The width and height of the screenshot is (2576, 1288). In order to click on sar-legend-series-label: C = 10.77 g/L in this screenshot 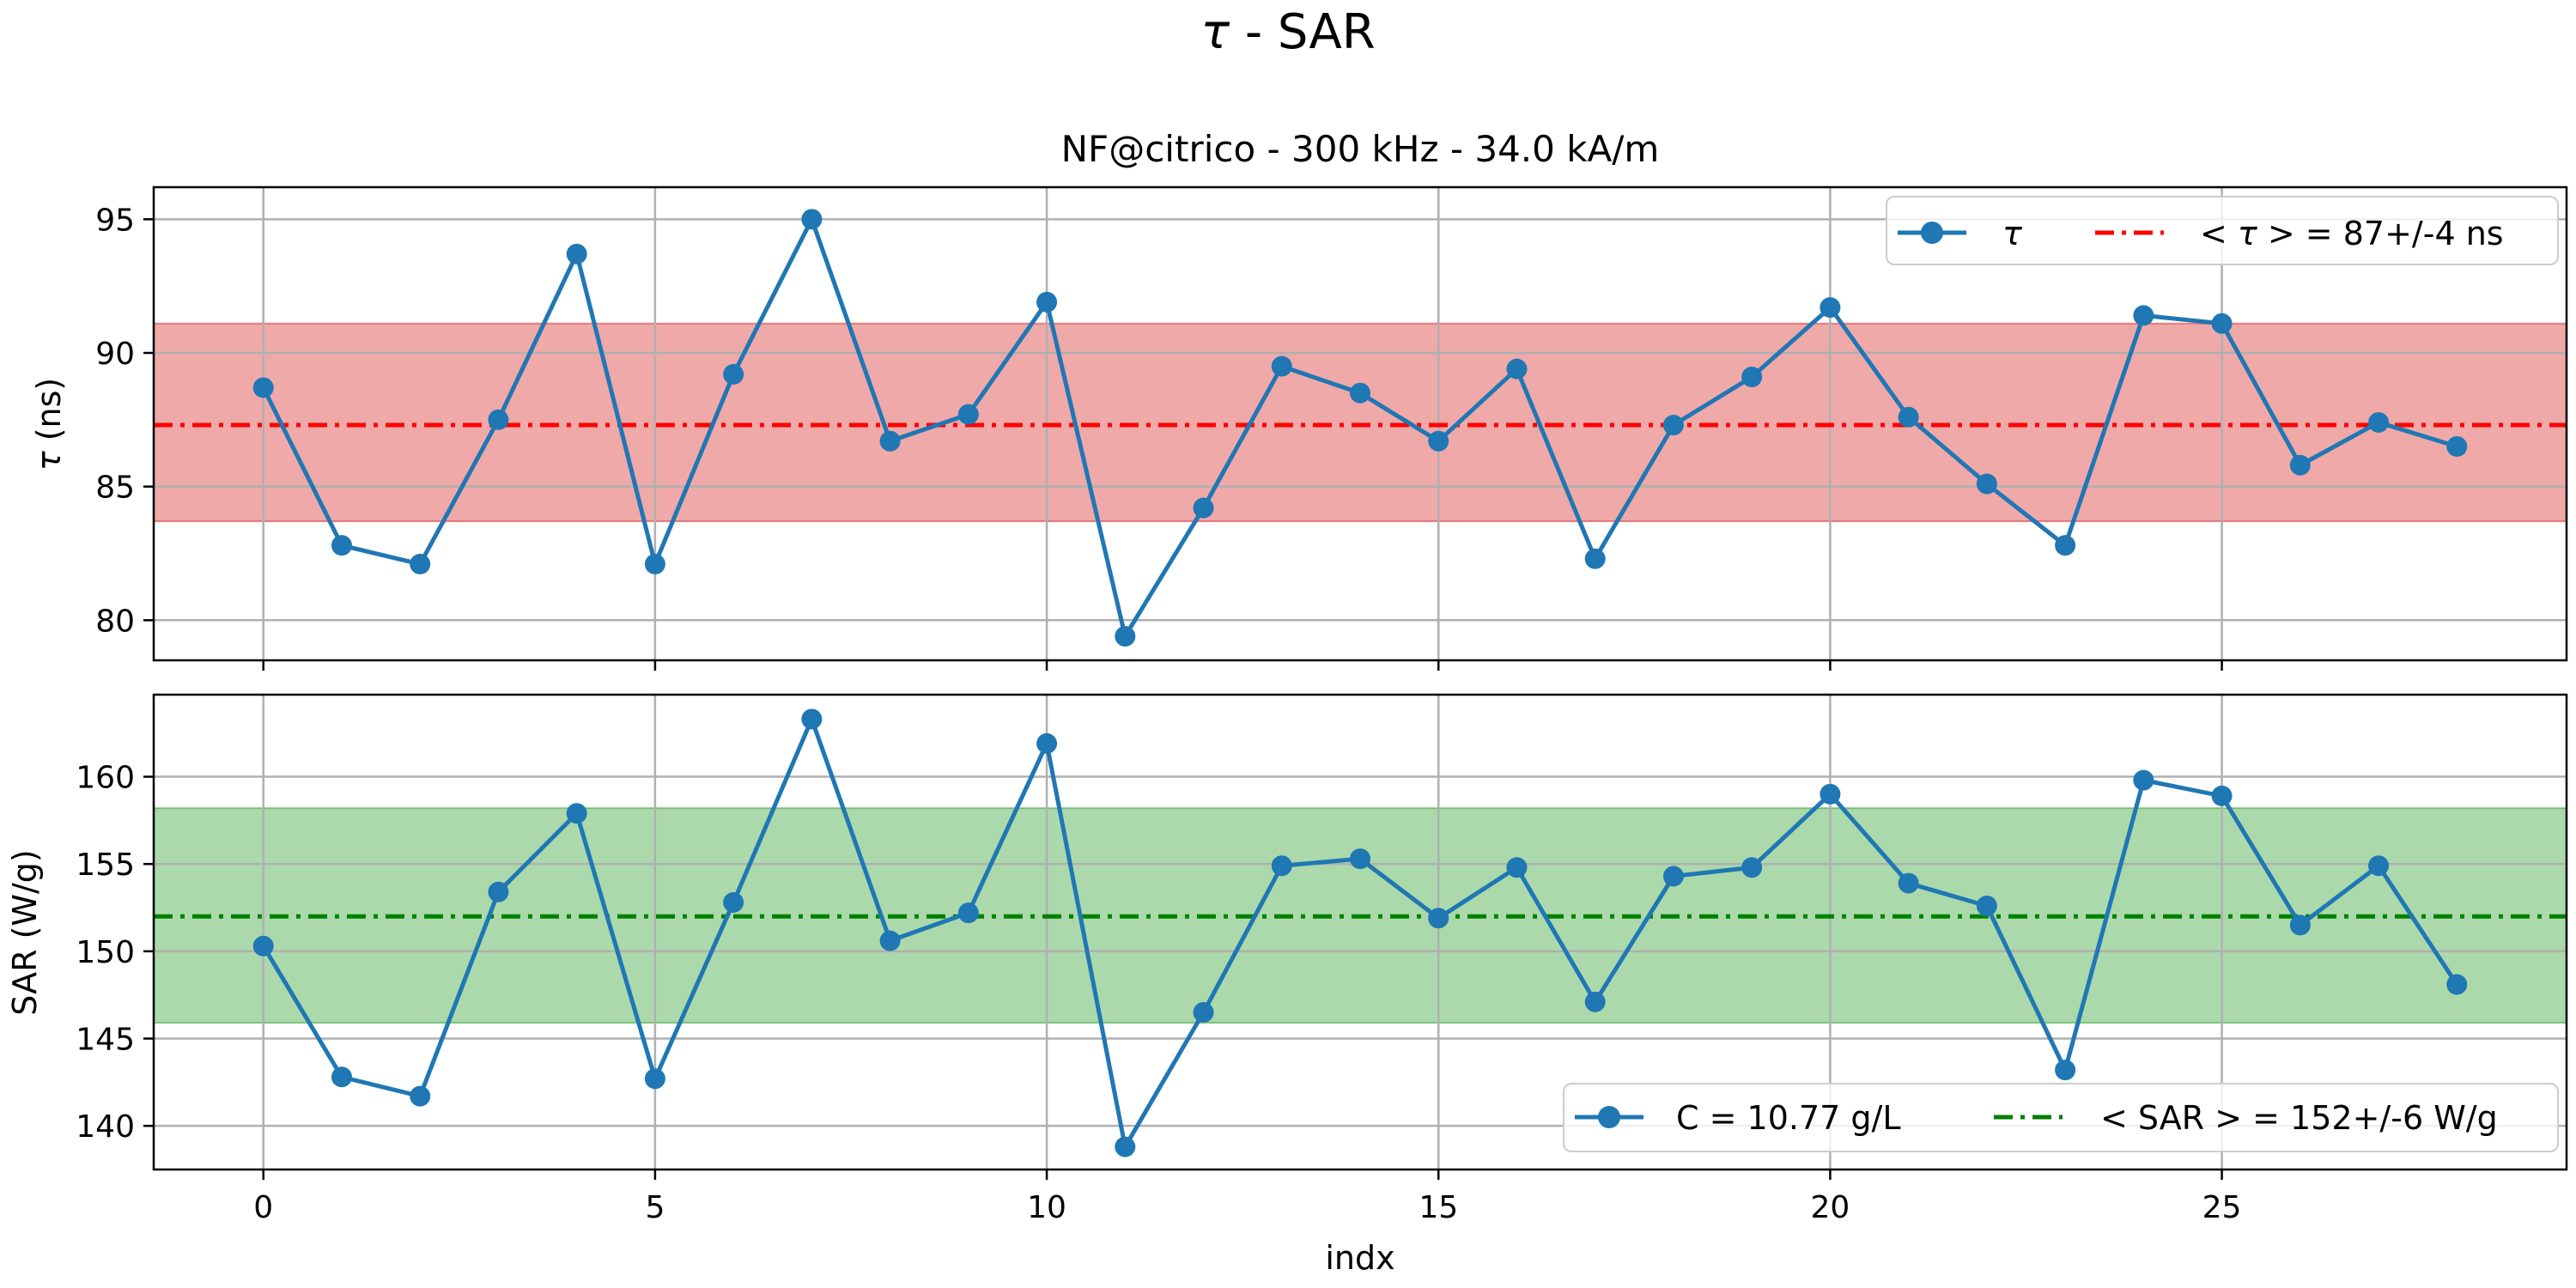, I will do `click(1789, 1118)`.